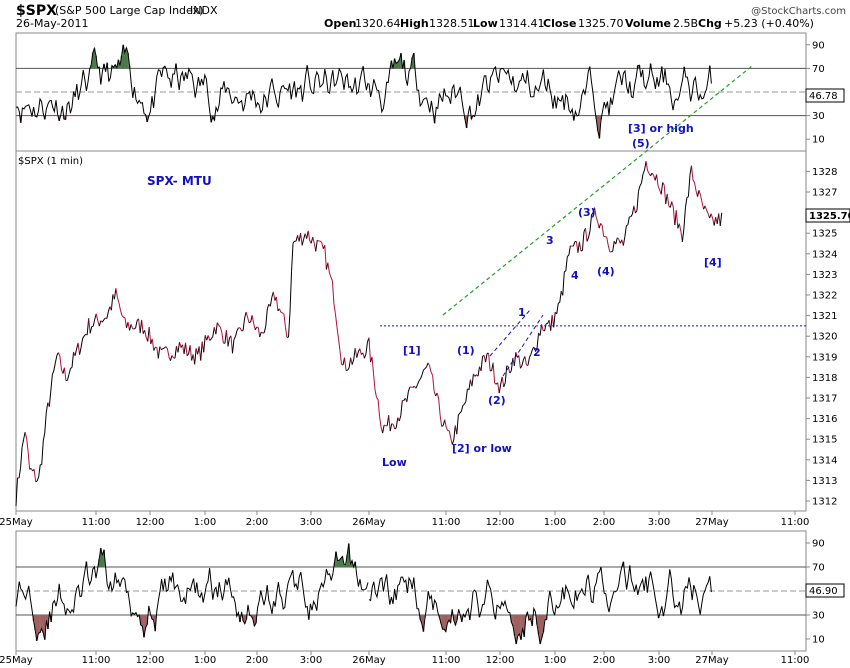  Describe the element at coordinates (823, 96) in the screenshot. I see `upper-last-value: 46.78` at that location.